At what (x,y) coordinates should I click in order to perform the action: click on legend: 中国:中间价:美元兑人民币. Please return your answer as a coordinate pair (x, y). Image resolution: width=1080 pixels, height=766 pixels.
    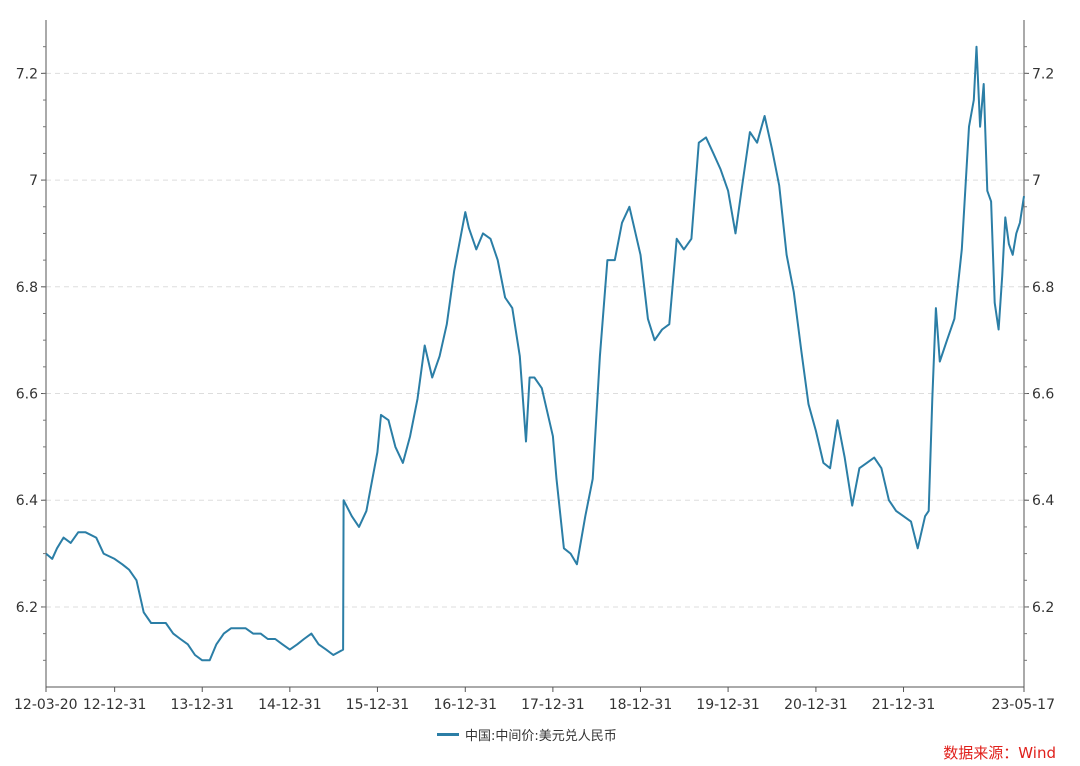
    Looking at the image, I should click on (527, 734).